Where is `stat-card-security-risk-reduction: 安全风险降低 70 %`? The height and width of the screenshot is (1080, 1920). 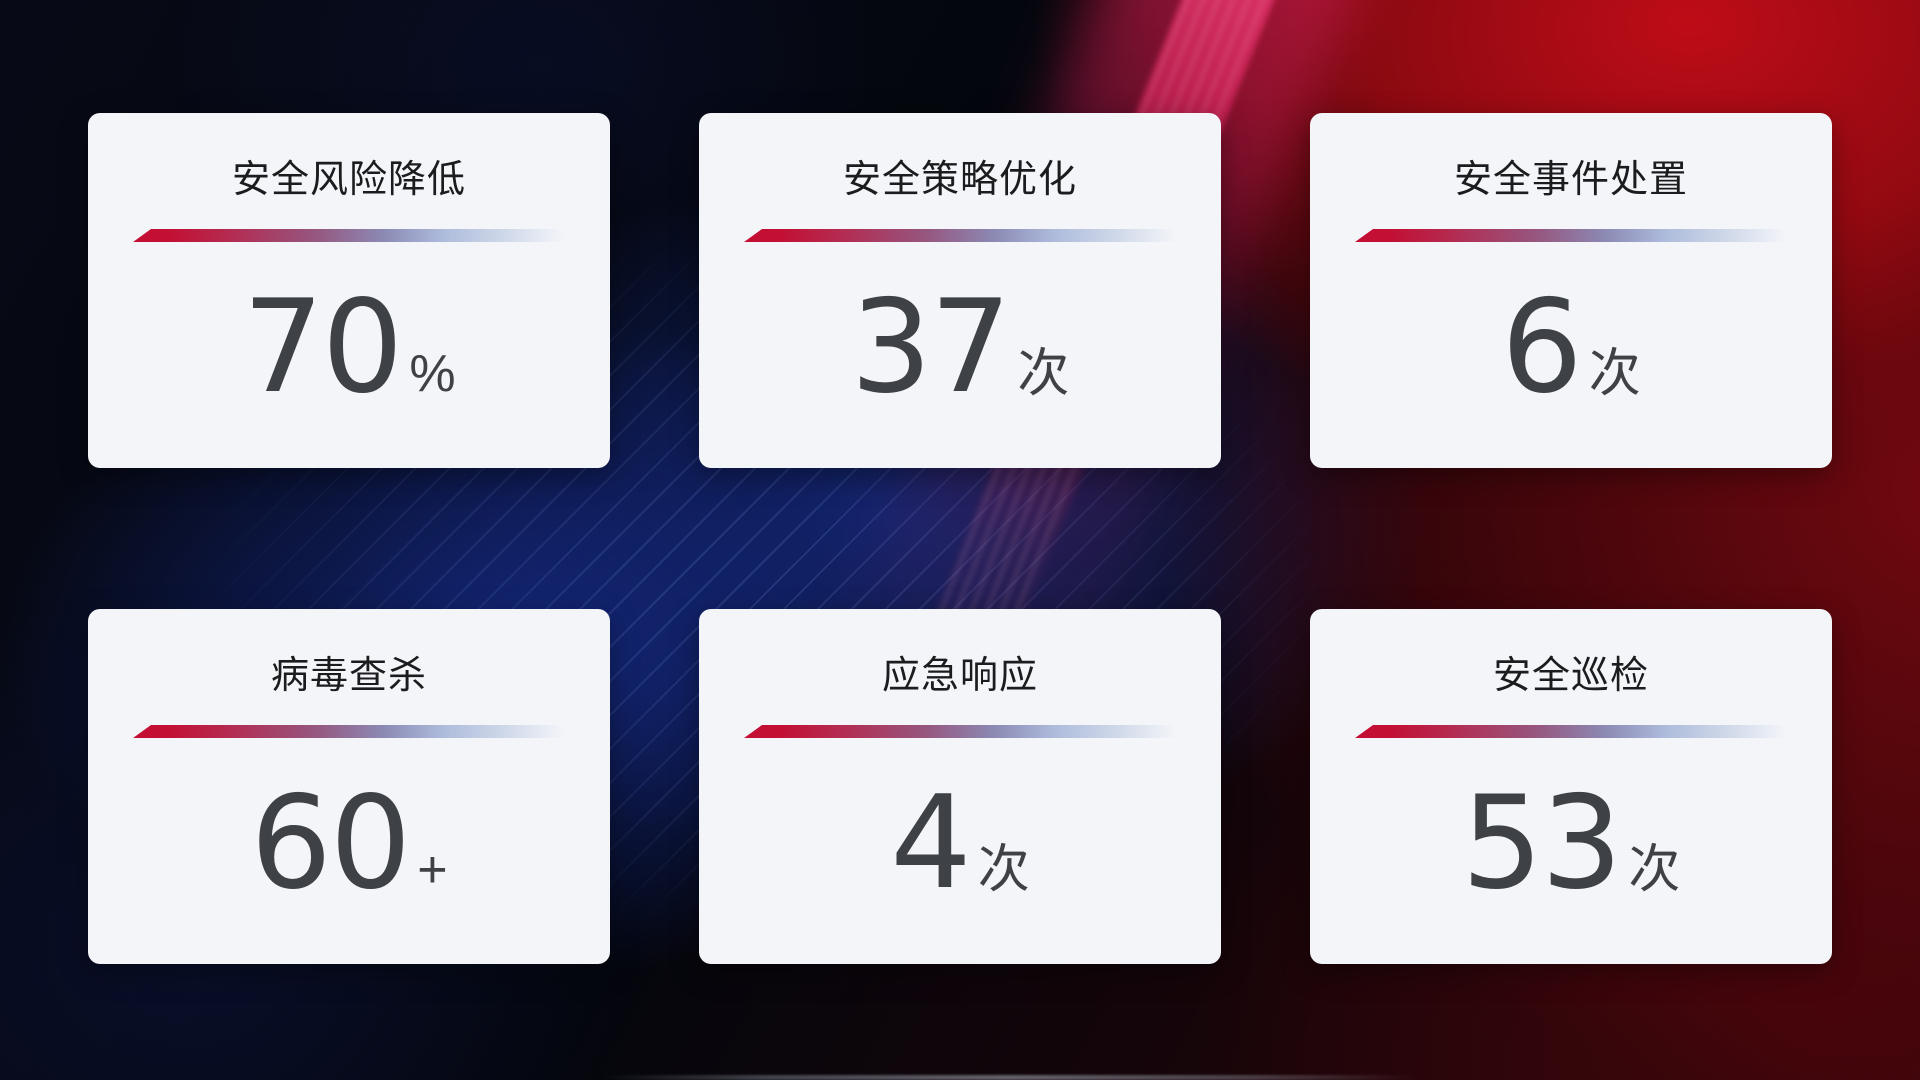
stat-card-security-risk-reduction: 安全风险降低 70 % is located at coordinates (349, 290).